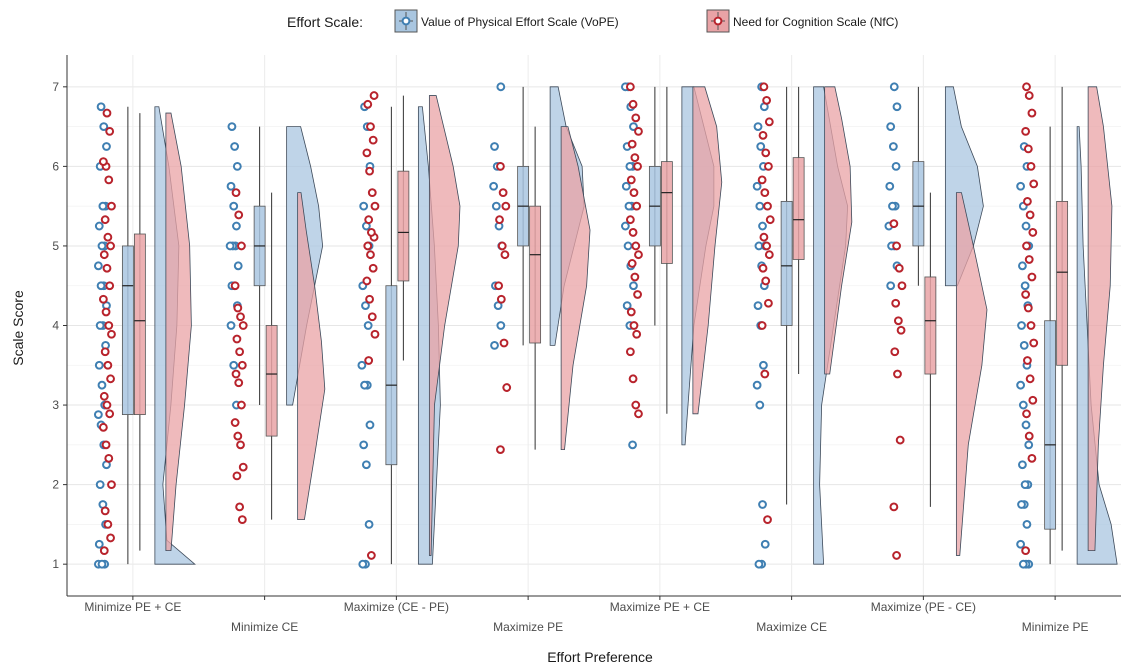 The image size is (1131, 671). What do you see at coordinates (55, 87) in the screenshot?
I see `y-tick-label: 7` at bounding box center [55, 87].